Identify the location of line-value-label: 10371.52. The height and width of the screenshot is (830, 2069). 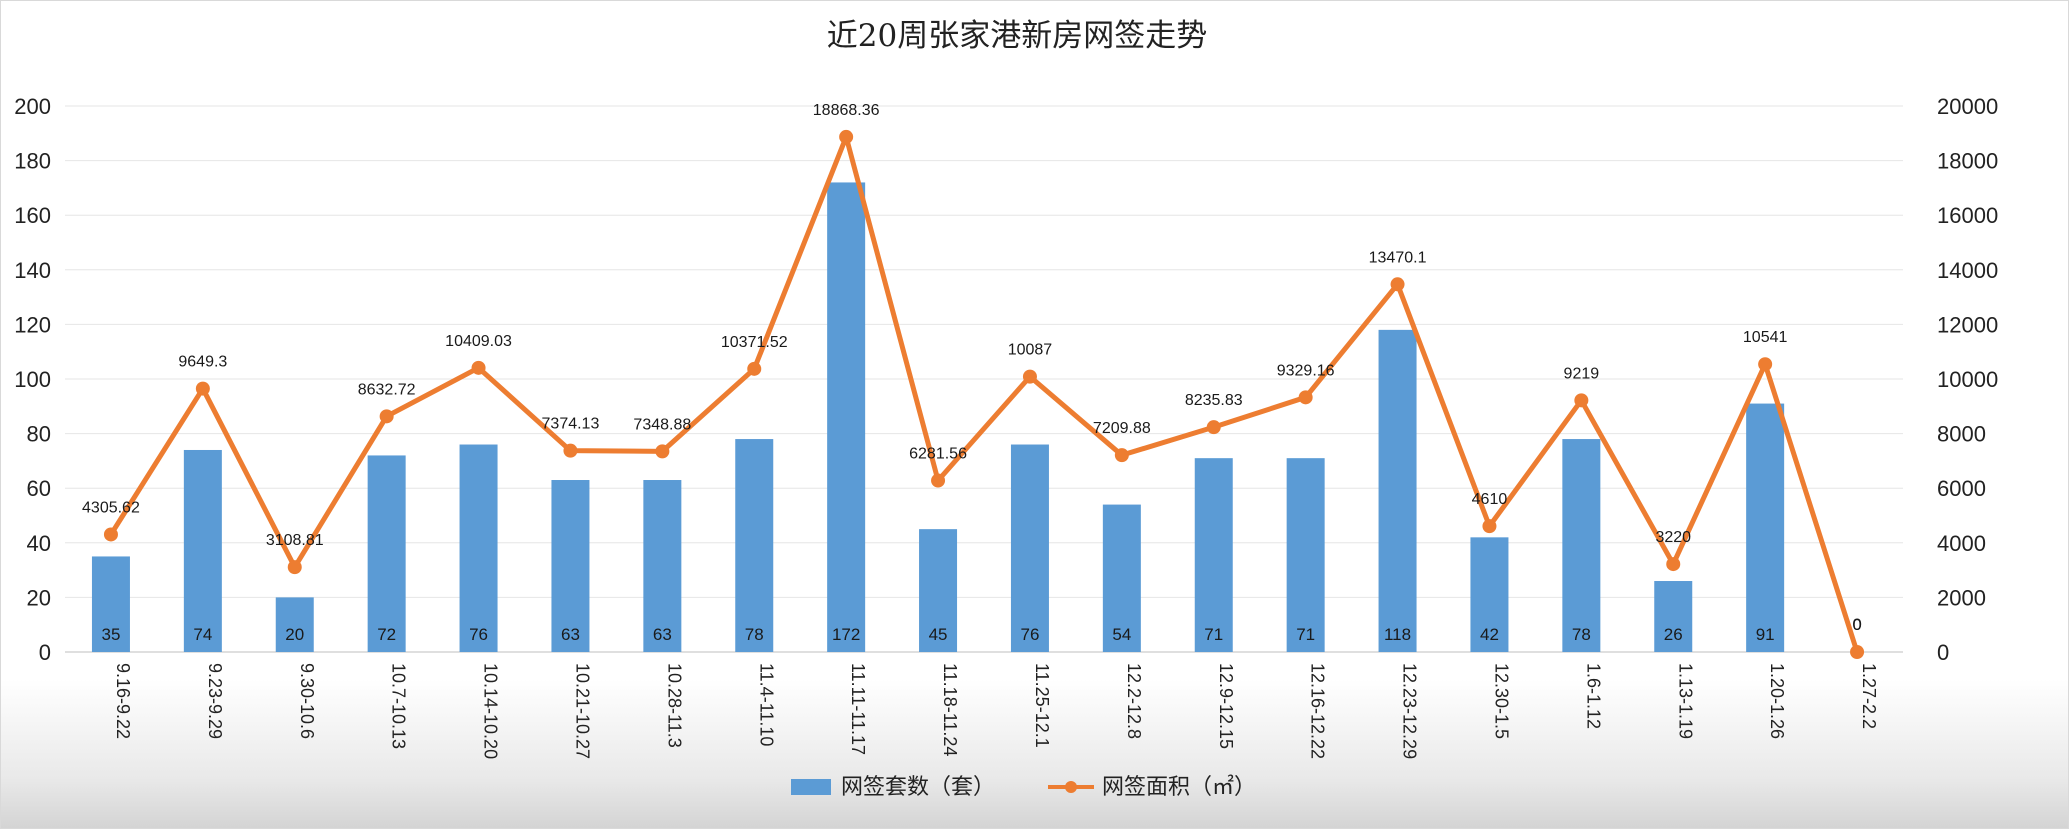
(754, 342).